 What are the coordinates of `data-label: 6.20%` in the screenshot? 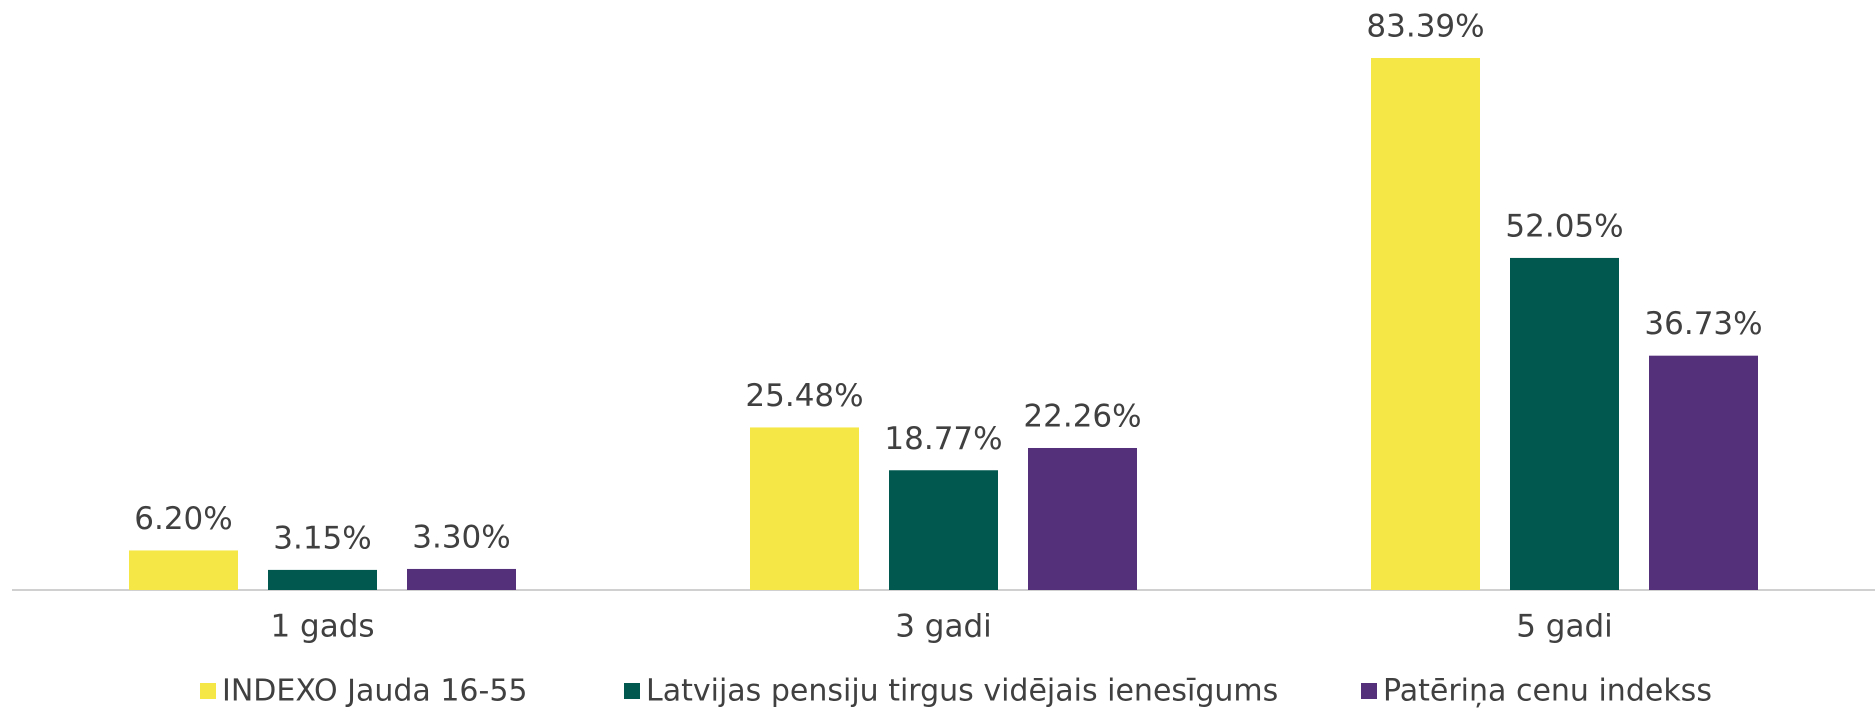 It's located at (183, 519).